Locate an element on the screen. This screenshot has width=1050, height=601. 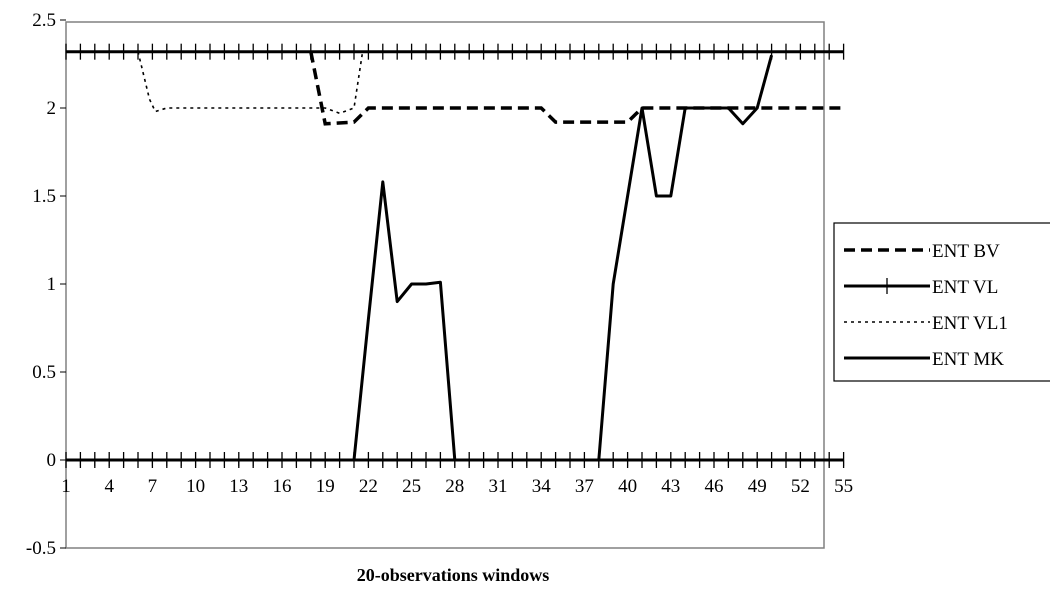
y-tick-label: 1.5 is located at coordinates (44, 196).